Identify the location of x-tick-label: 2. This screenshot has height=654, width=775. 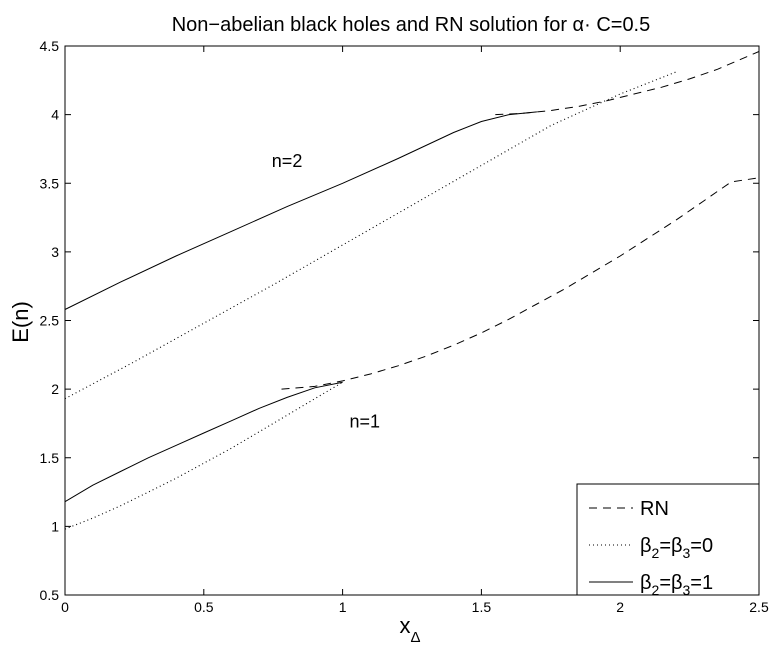
(620, 607).